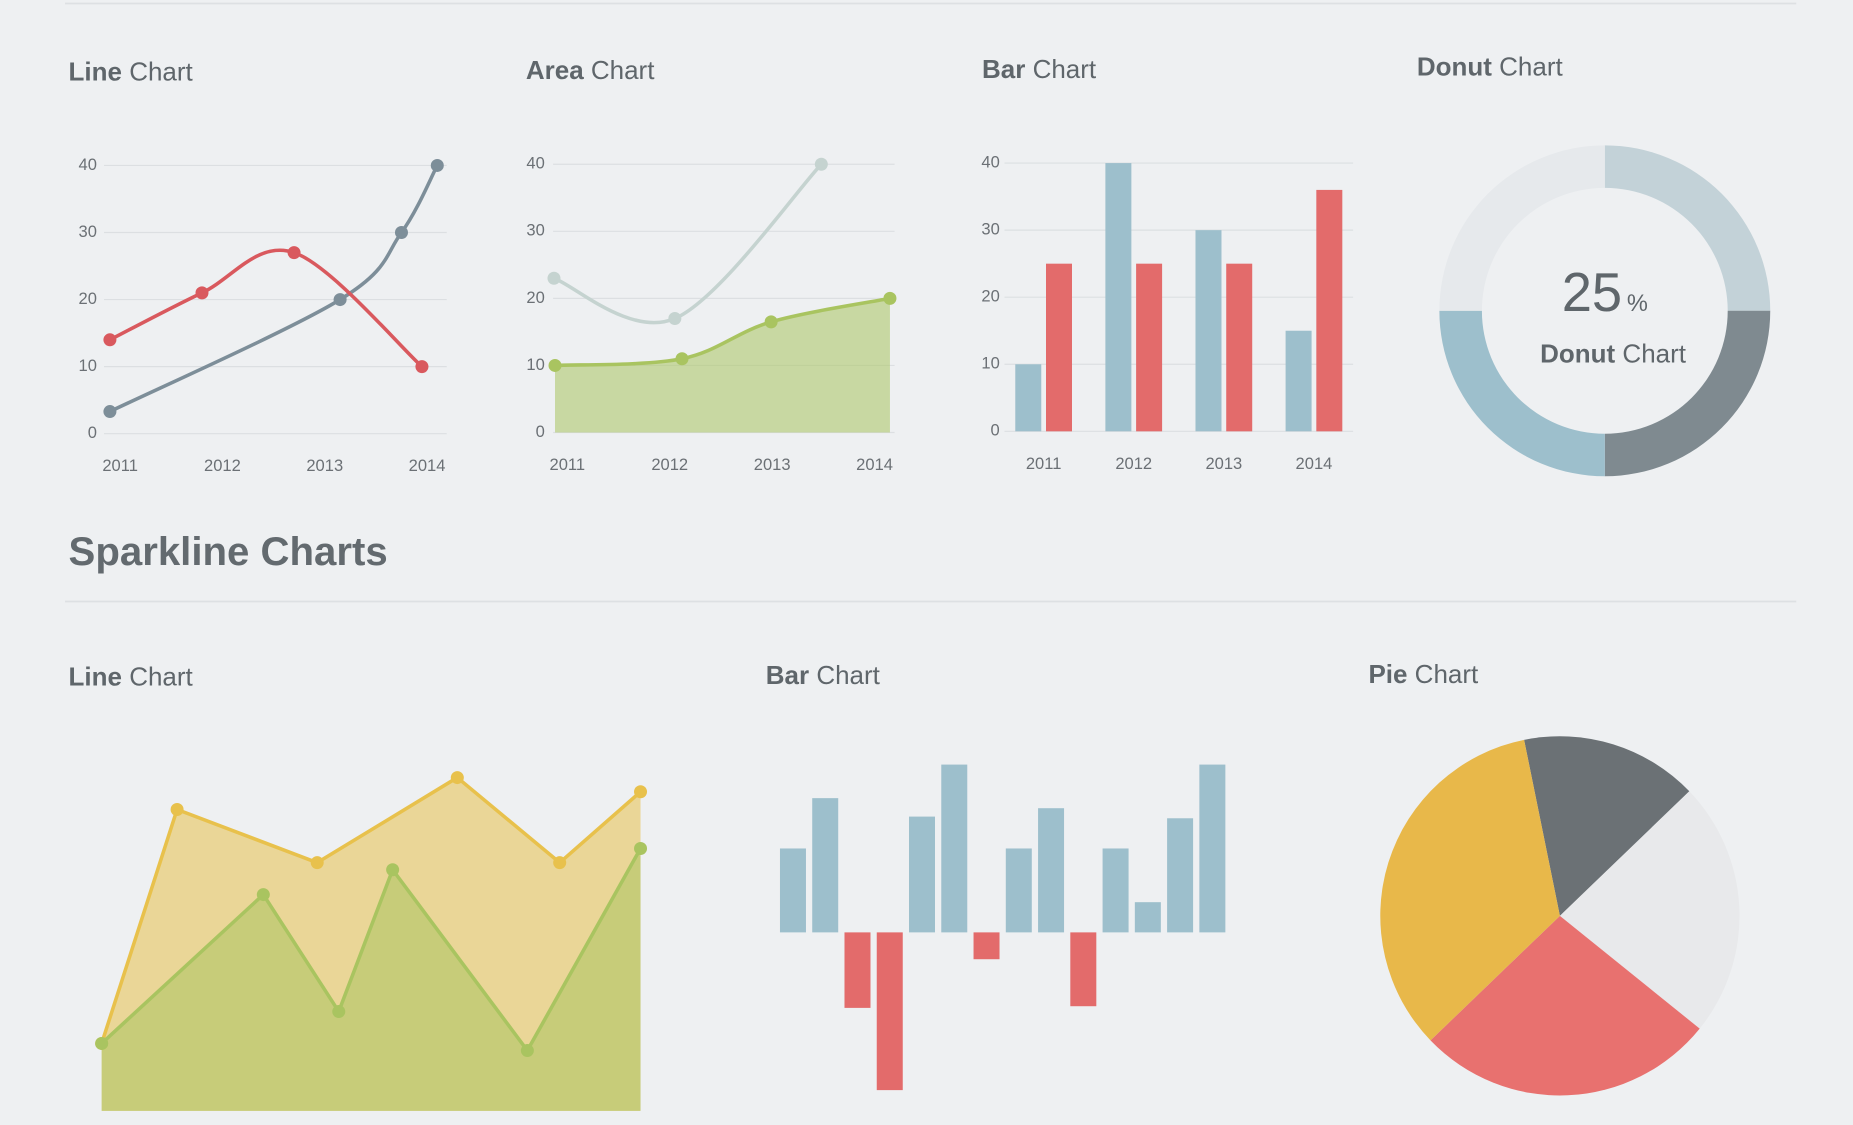  I want to click on center-unit: %, so click(1637, 304).